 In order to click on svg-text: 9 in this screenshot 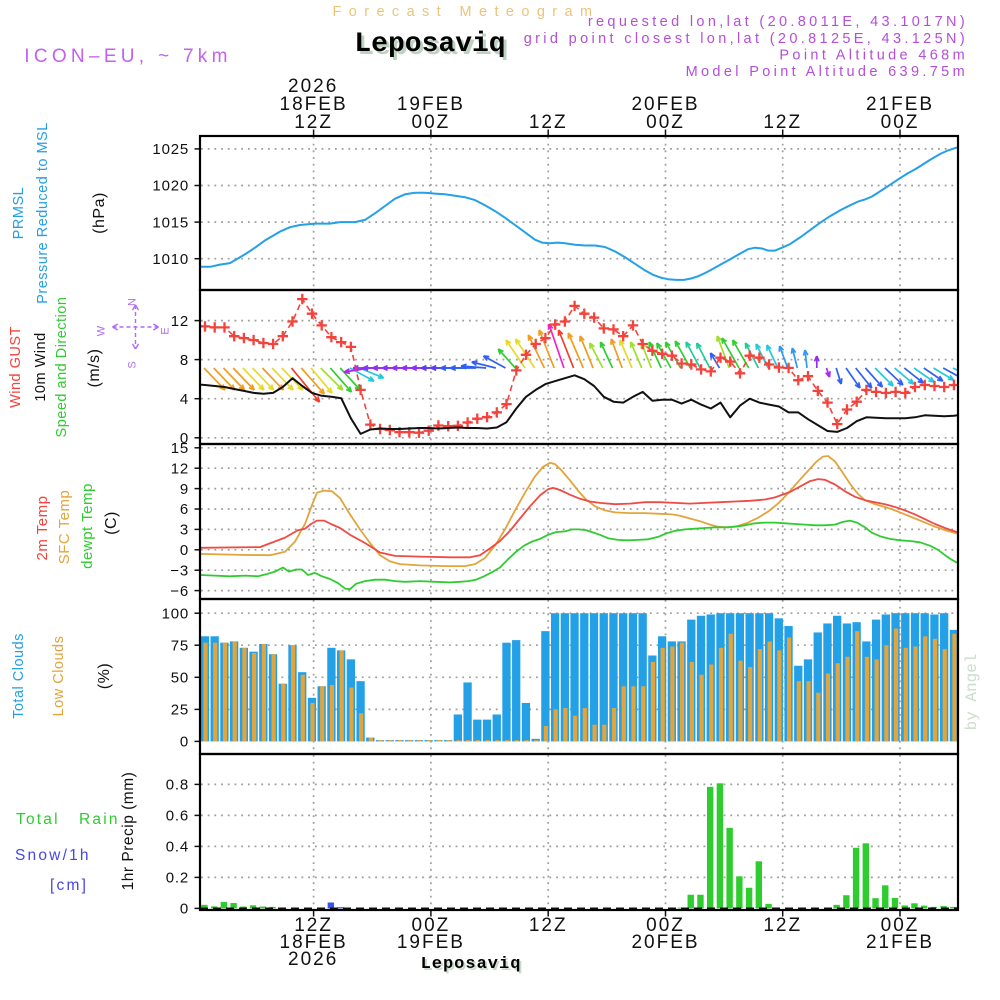, I will do `click(184, 489)`.